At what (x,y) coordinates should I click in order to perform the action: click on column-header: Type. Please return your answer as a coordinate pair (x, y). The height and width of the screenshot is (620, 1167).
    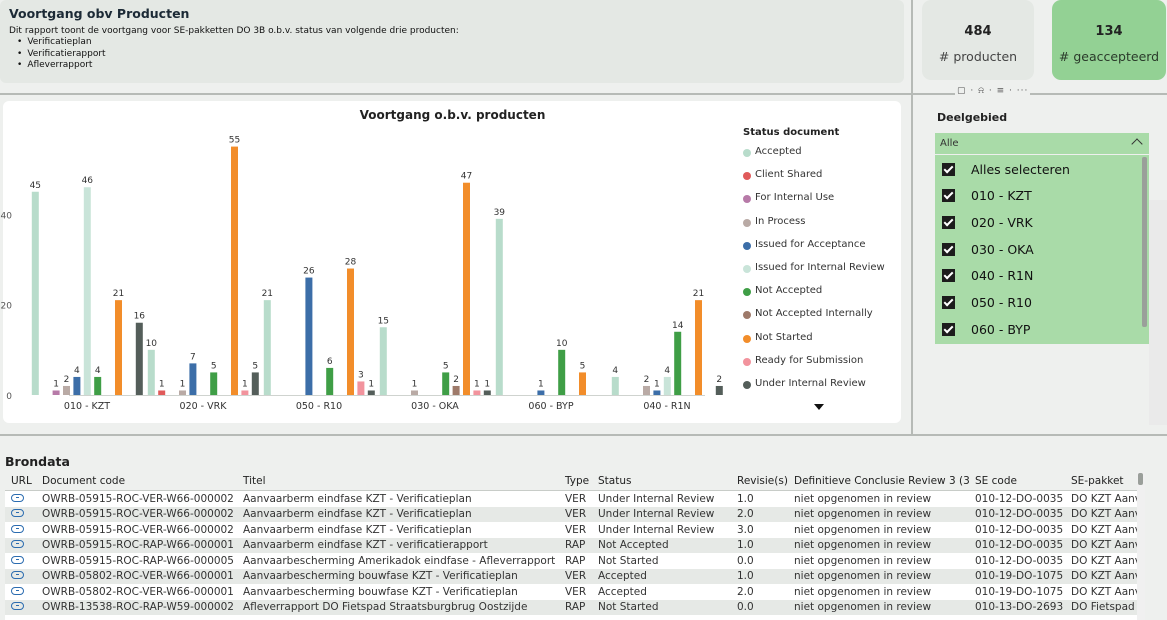
    Looking at the image, I should click on (575, 481).